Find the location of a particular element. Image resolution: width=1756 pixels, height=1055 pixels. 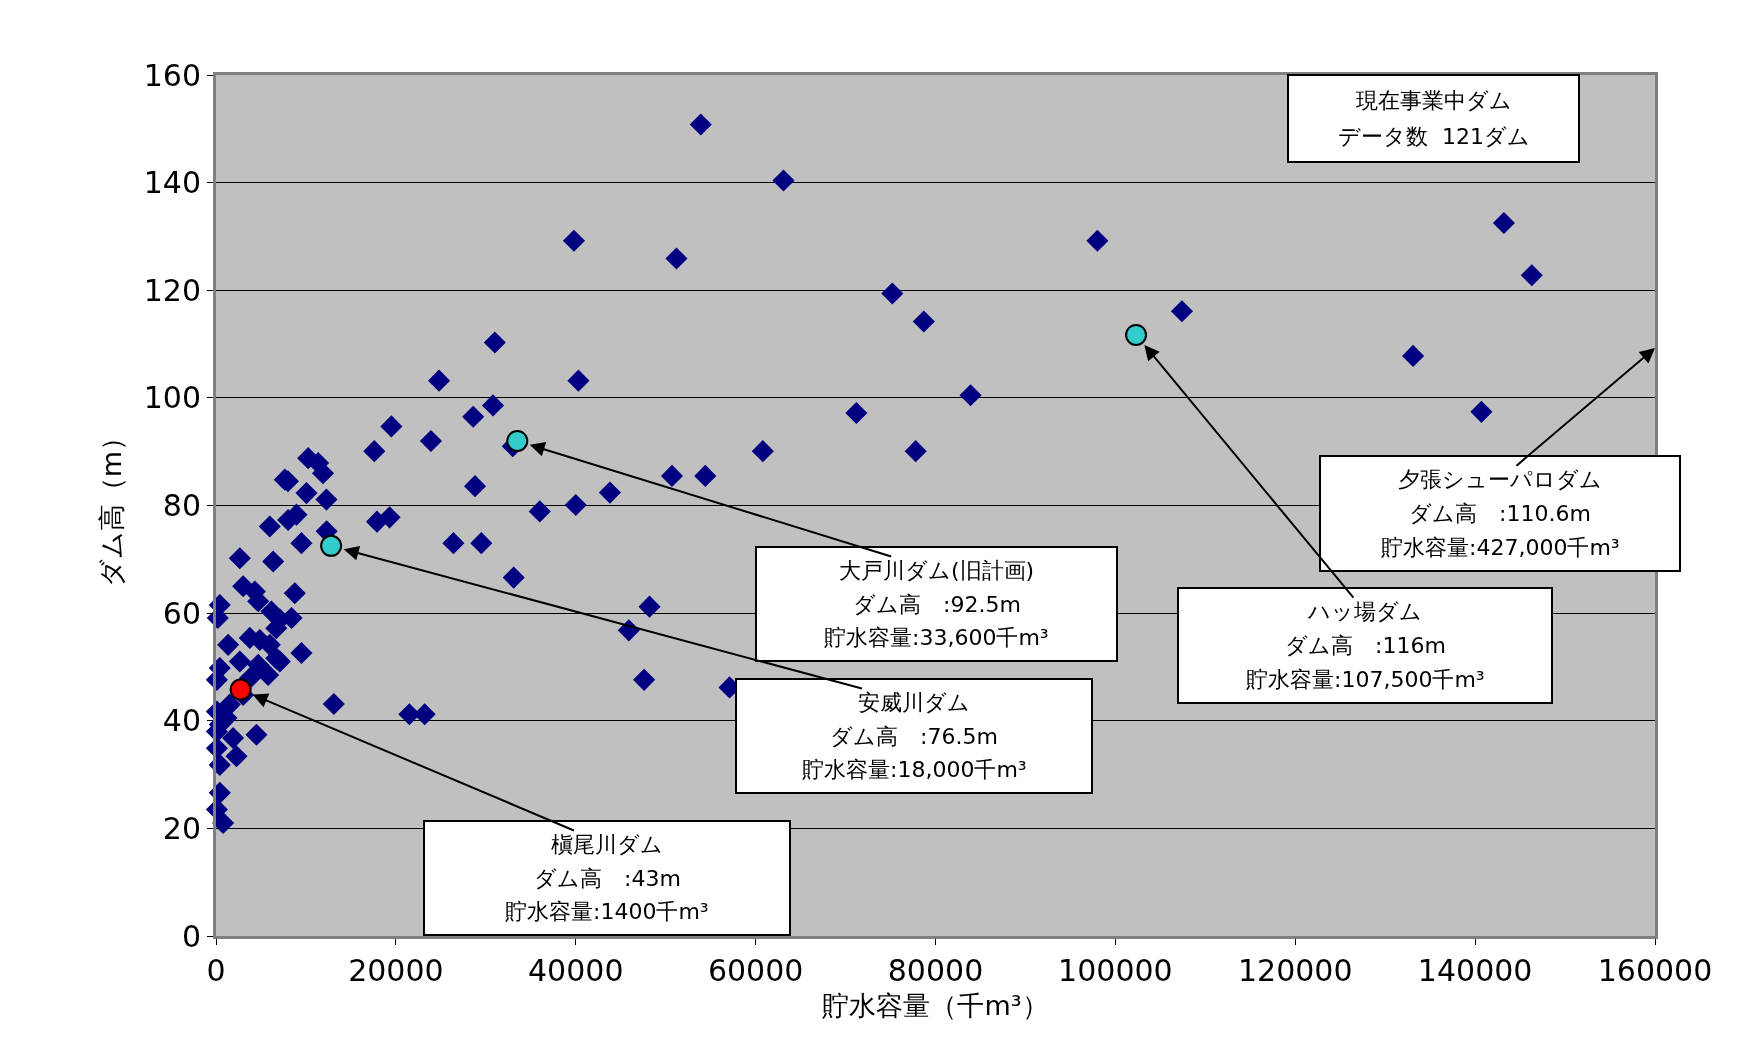

annotation: 貯水容量:1400千m³ is located at coordinates (607, 911).